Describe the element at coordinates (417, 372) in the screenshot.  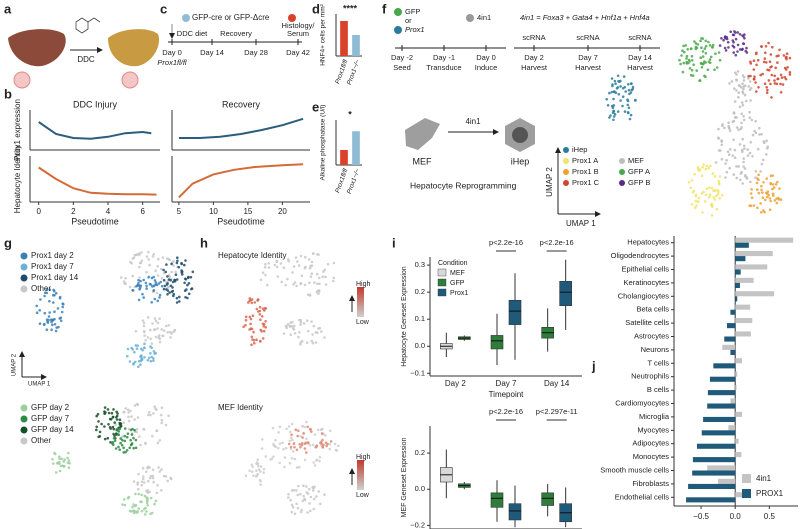
I see `y-tick-label: −0.1` at that location.